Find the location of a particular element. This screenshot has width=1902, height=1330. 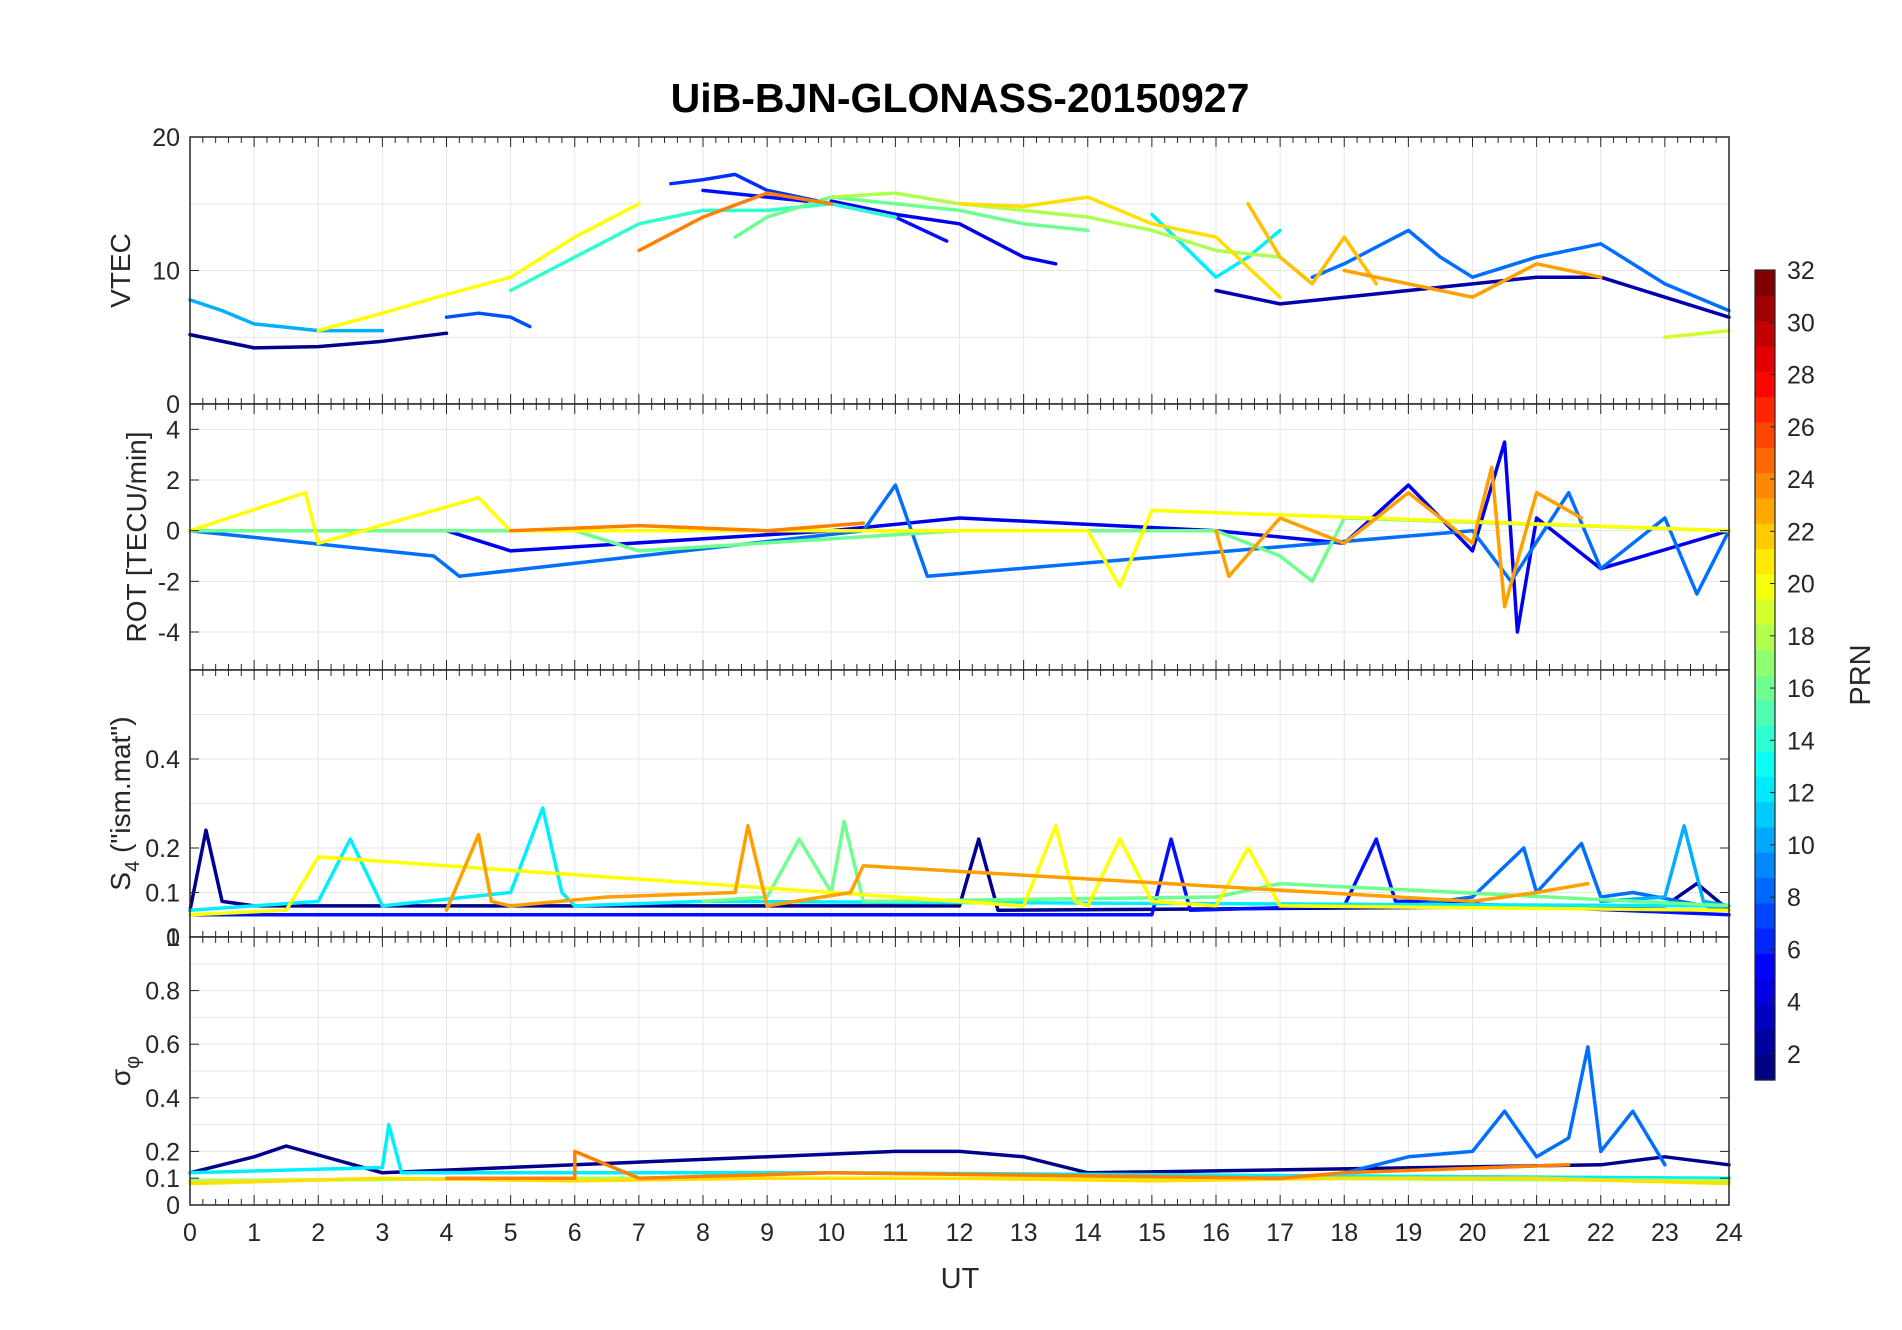

x-tick-label: 10 is located at coordinates (831, 1233).